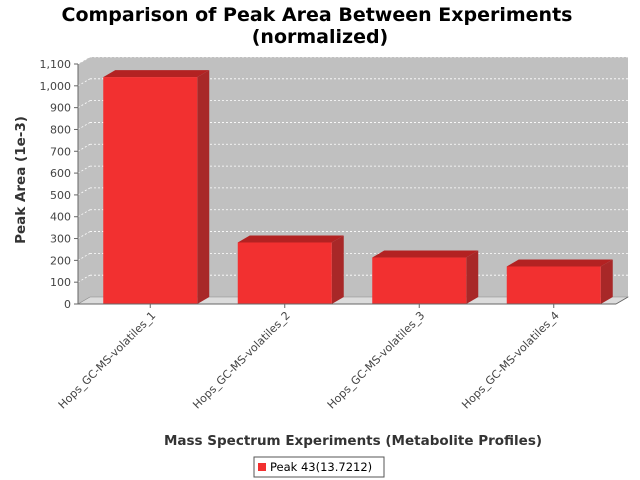 The image size is (640, 480). Describe the element at coordinates (510, 360) in the screenshot. I see `x-tick-label: Hops_GC-MS-volatiles_4` at that location.